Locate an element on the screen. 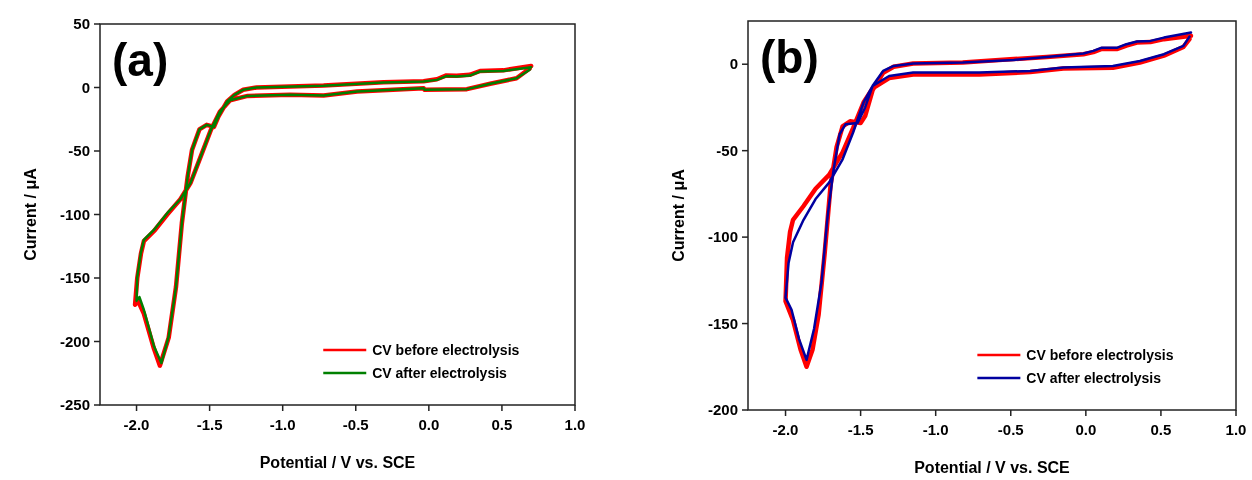 This screenshot has width=1252, height=480. chart-title: (a) is located at coordinates (140, 60).